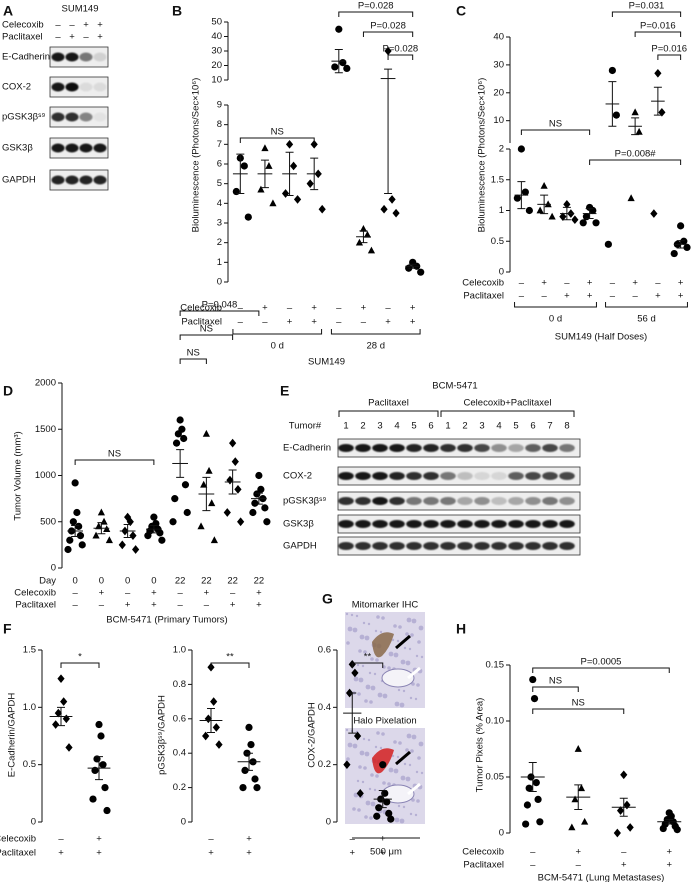 The height and width of the screenshot is (882, 700). I want to click on label: COX-2, so click(16, 87).